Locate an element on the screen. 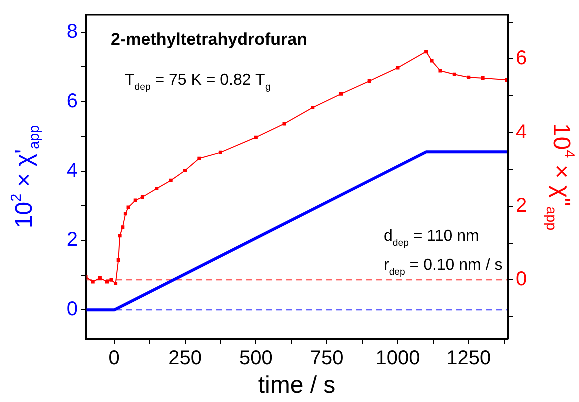 This screenshot has width=579, height=402. x-tick-label: 1250 is located at coordinates (469, 359).